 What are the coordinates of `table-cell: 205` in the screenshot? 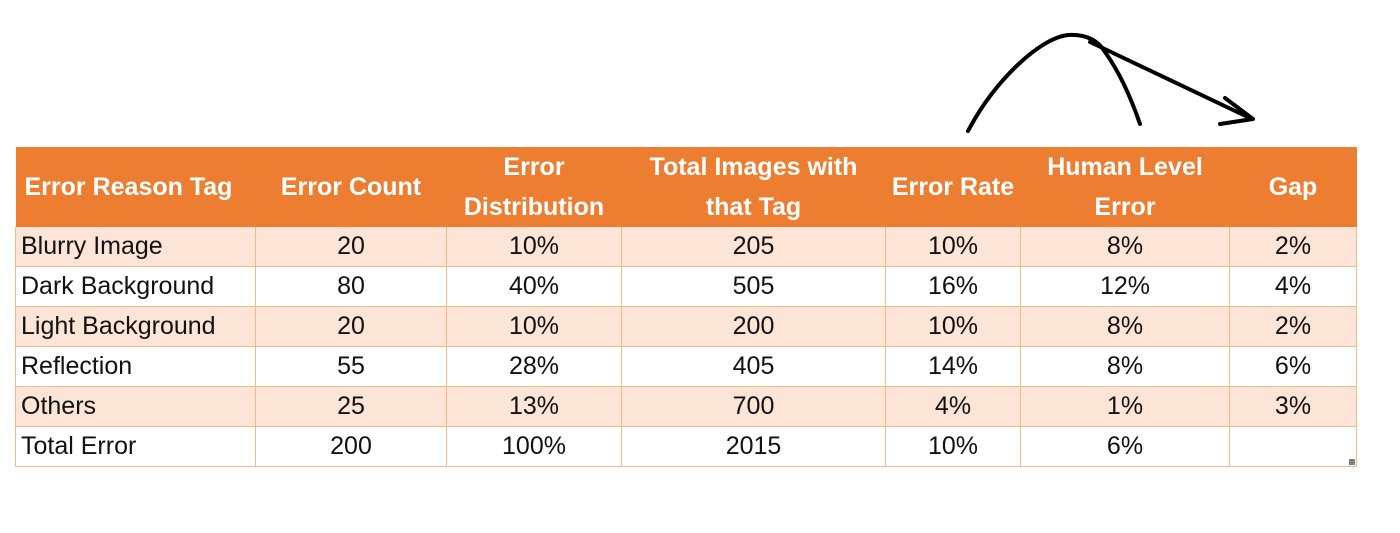 It's located at (753, 247).